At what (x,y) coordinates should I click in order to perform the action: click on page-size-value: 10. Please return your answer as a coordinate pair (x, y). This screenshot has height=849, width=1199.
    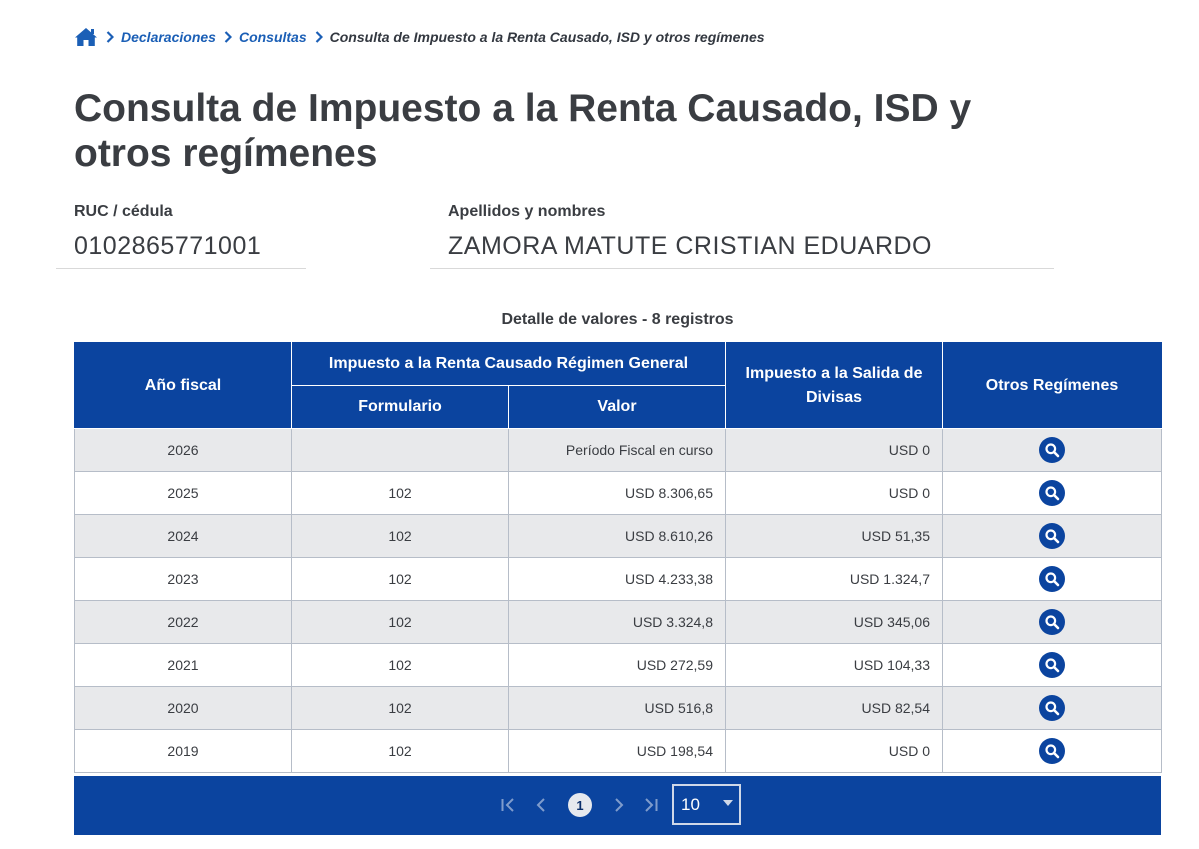
    Looking at the image, I should click on (690, 804).